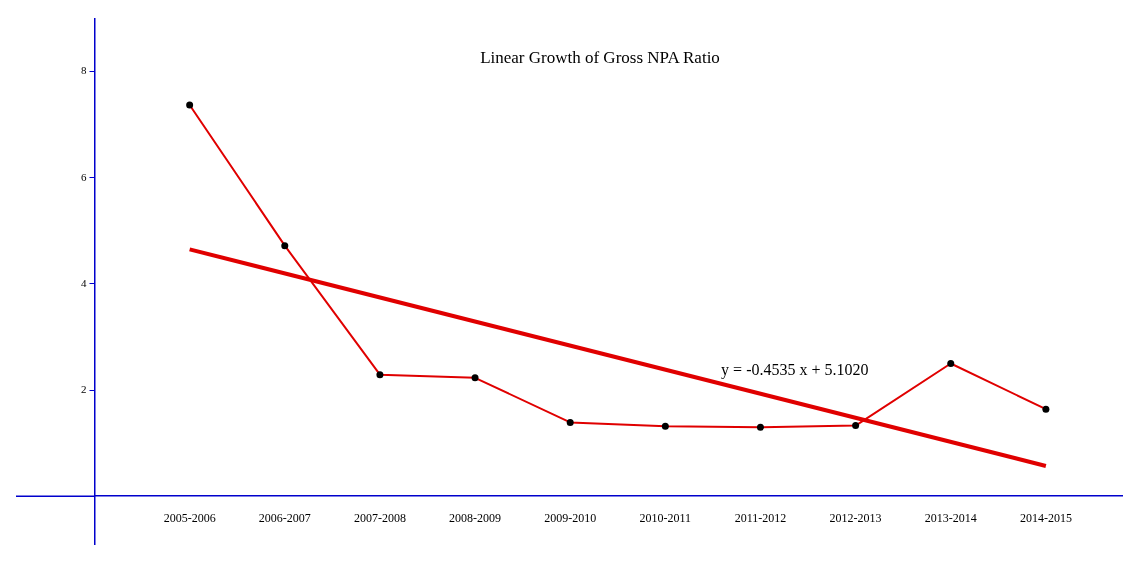  Describe the element at coordinates (189, 517) in the screenshot. I see `x-tick-label: 2005-2006` at that location.